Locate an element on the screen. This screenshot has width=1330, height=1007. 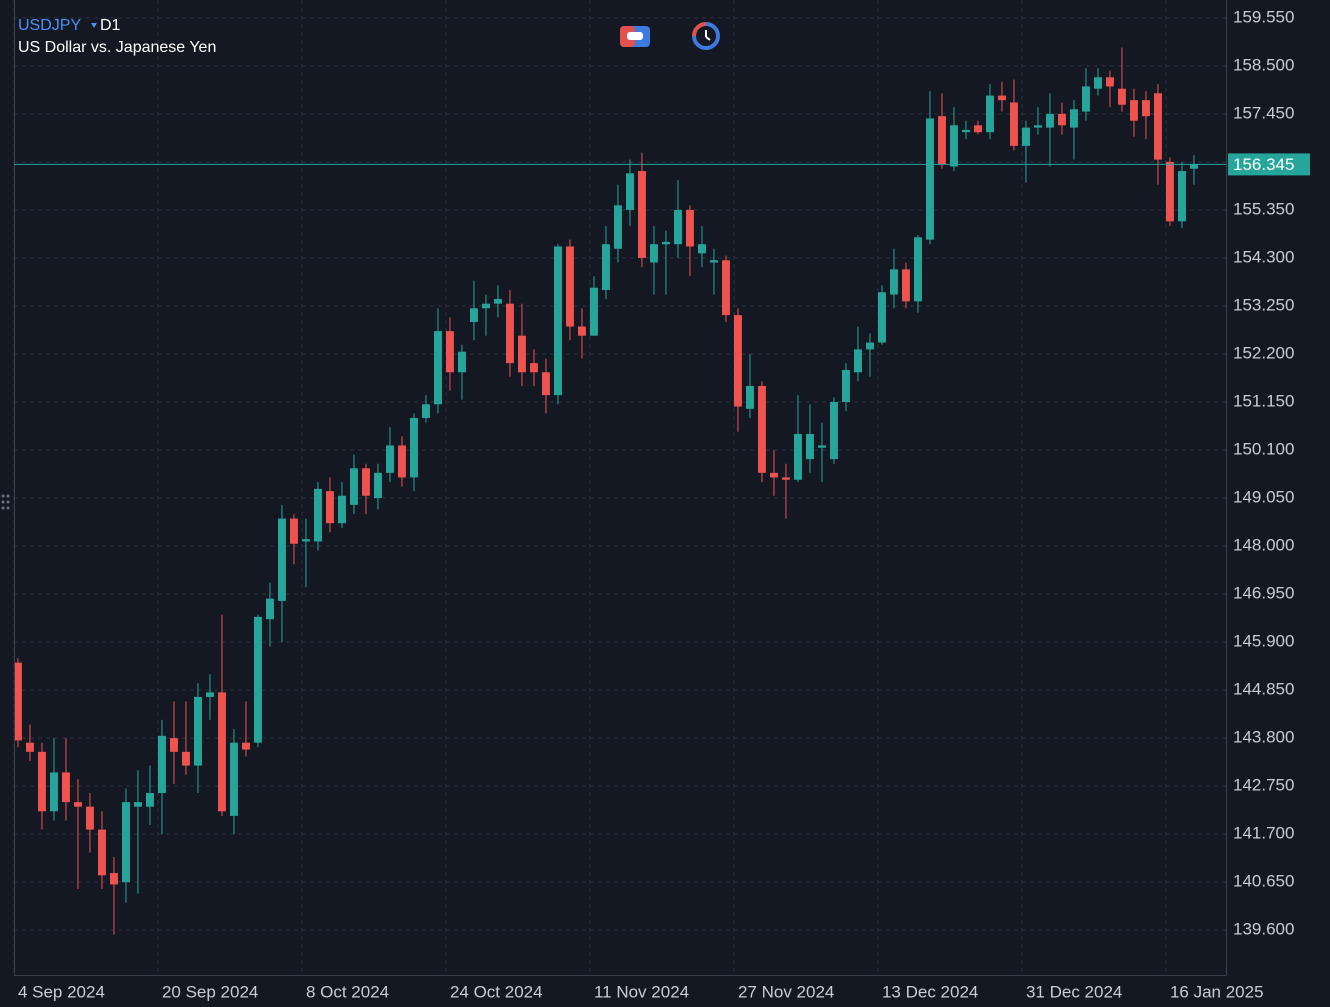
trade-icon is located at coordinates (635, 36).